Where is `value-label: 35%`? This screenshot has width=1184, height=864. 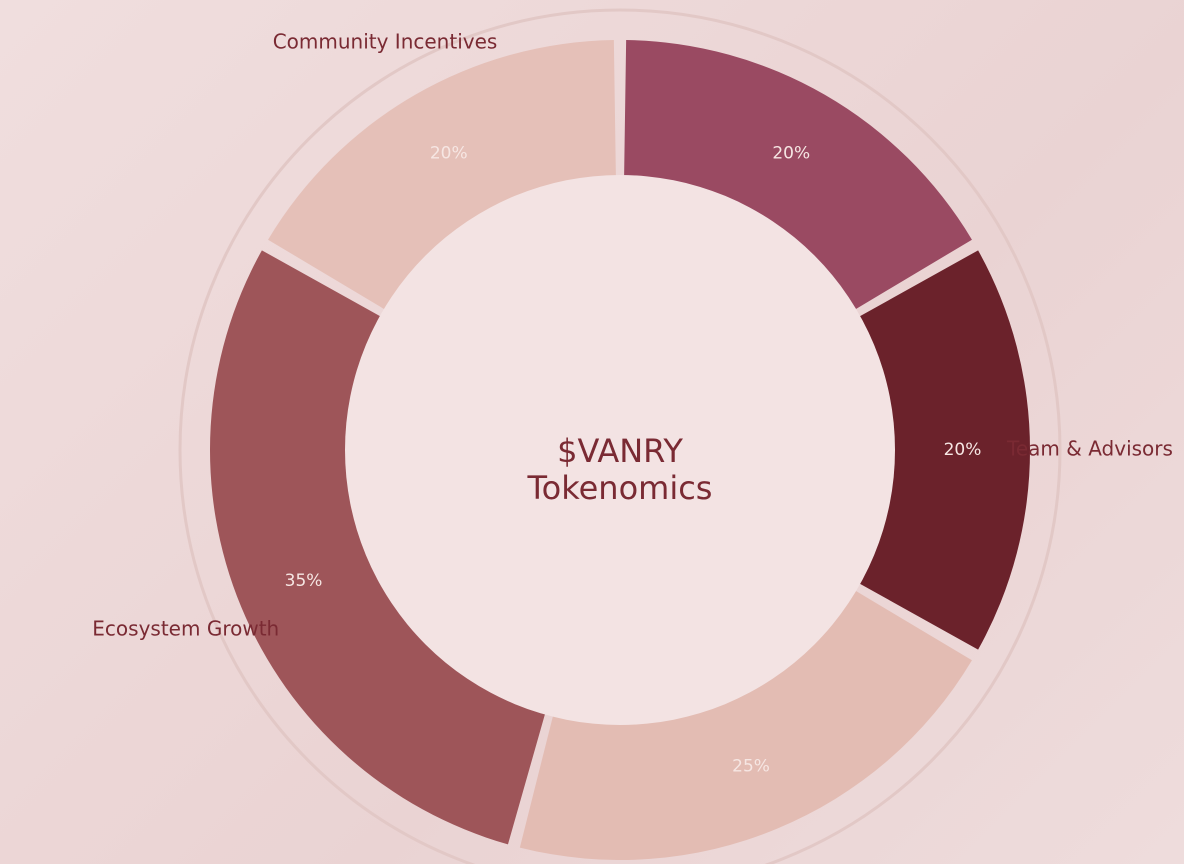 value-label: 35% is located at coordinates (304, 581).